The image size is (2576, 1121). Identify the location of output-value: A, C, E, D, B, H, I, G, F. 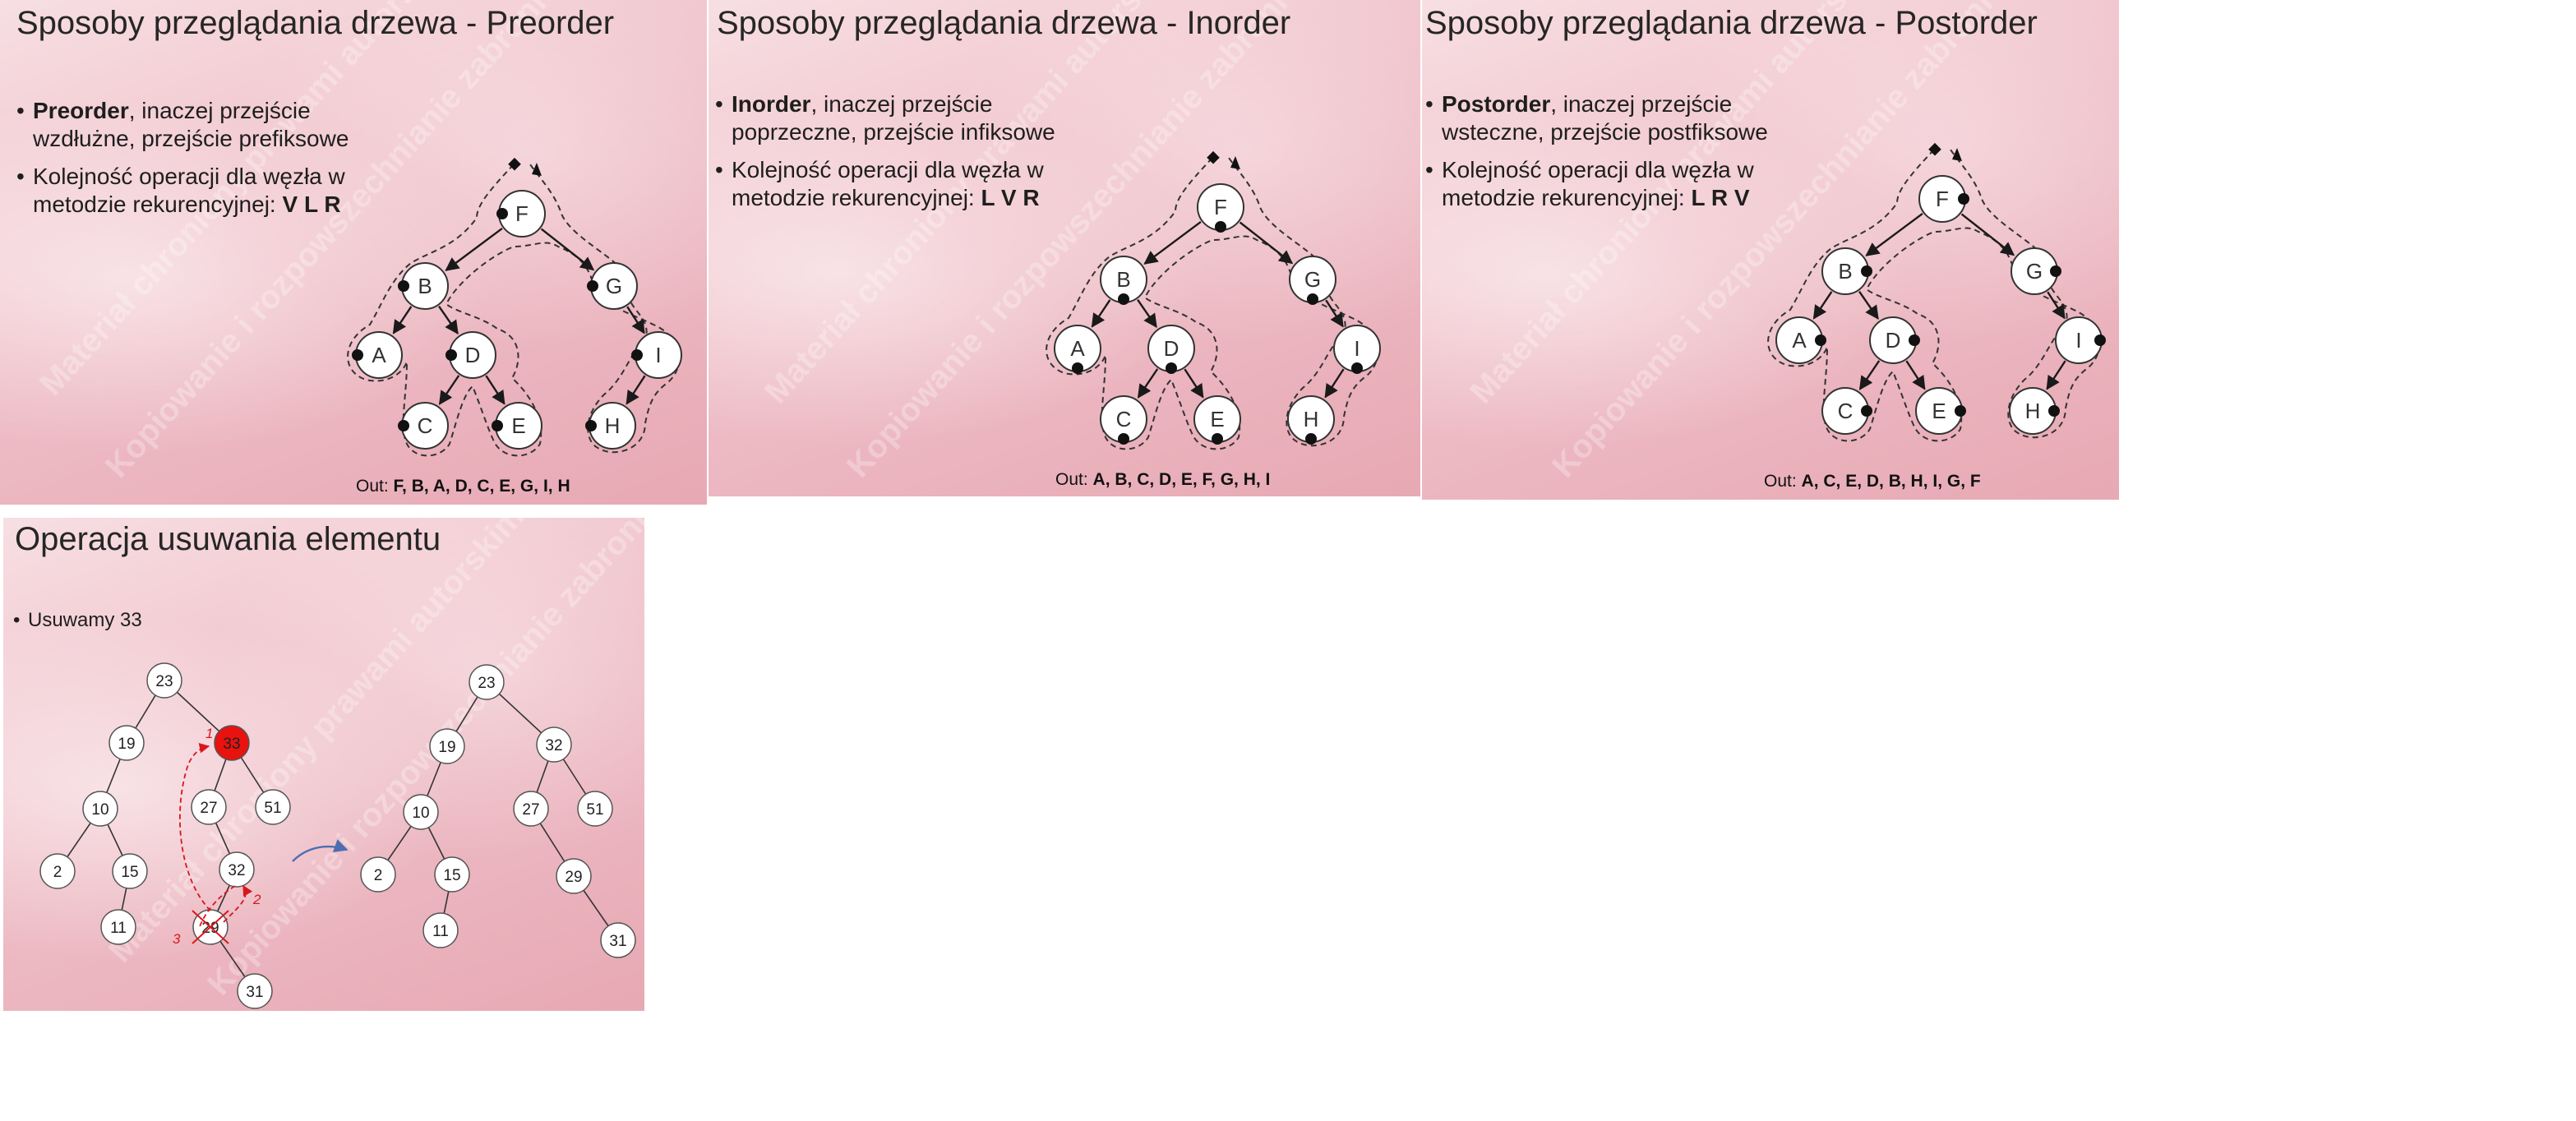
(1891, 481).